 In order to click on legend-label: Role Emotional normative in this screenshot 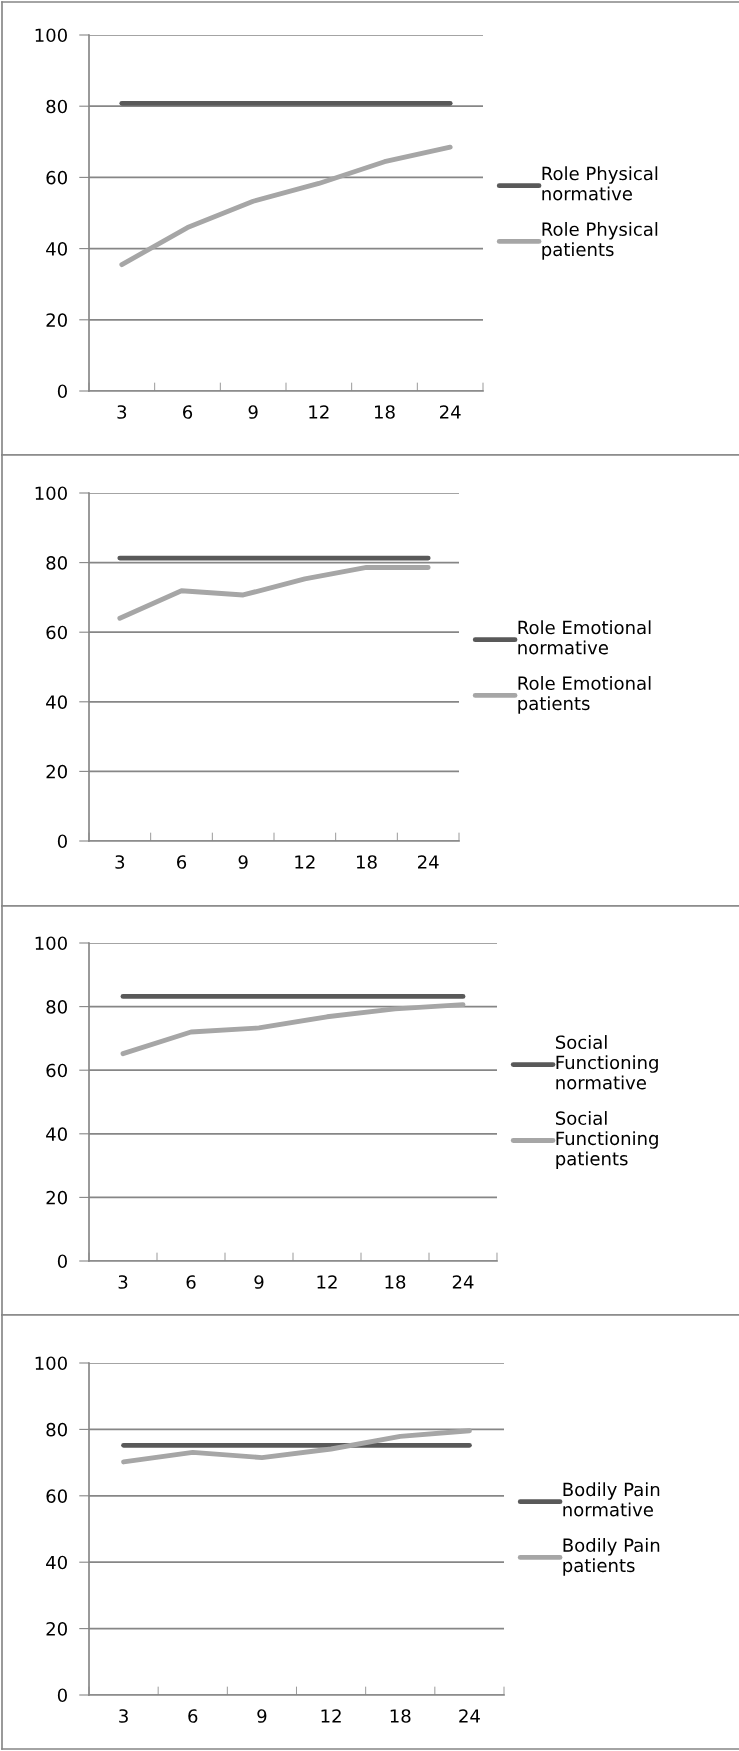, I will do `click(584, 637)`.